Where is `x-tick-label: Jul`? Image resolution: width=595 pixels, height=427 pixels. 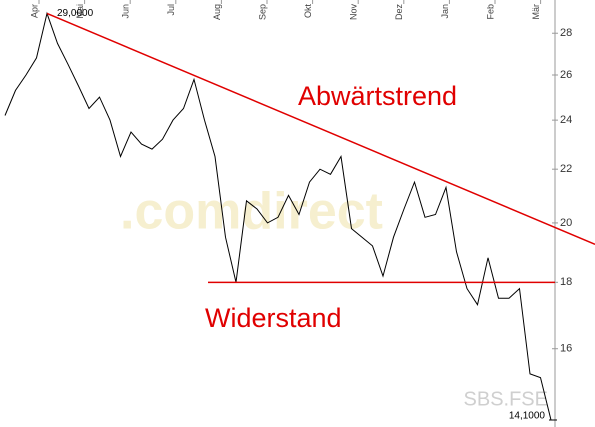
x-tick-label: Jul is located at coordinates (171, 10).